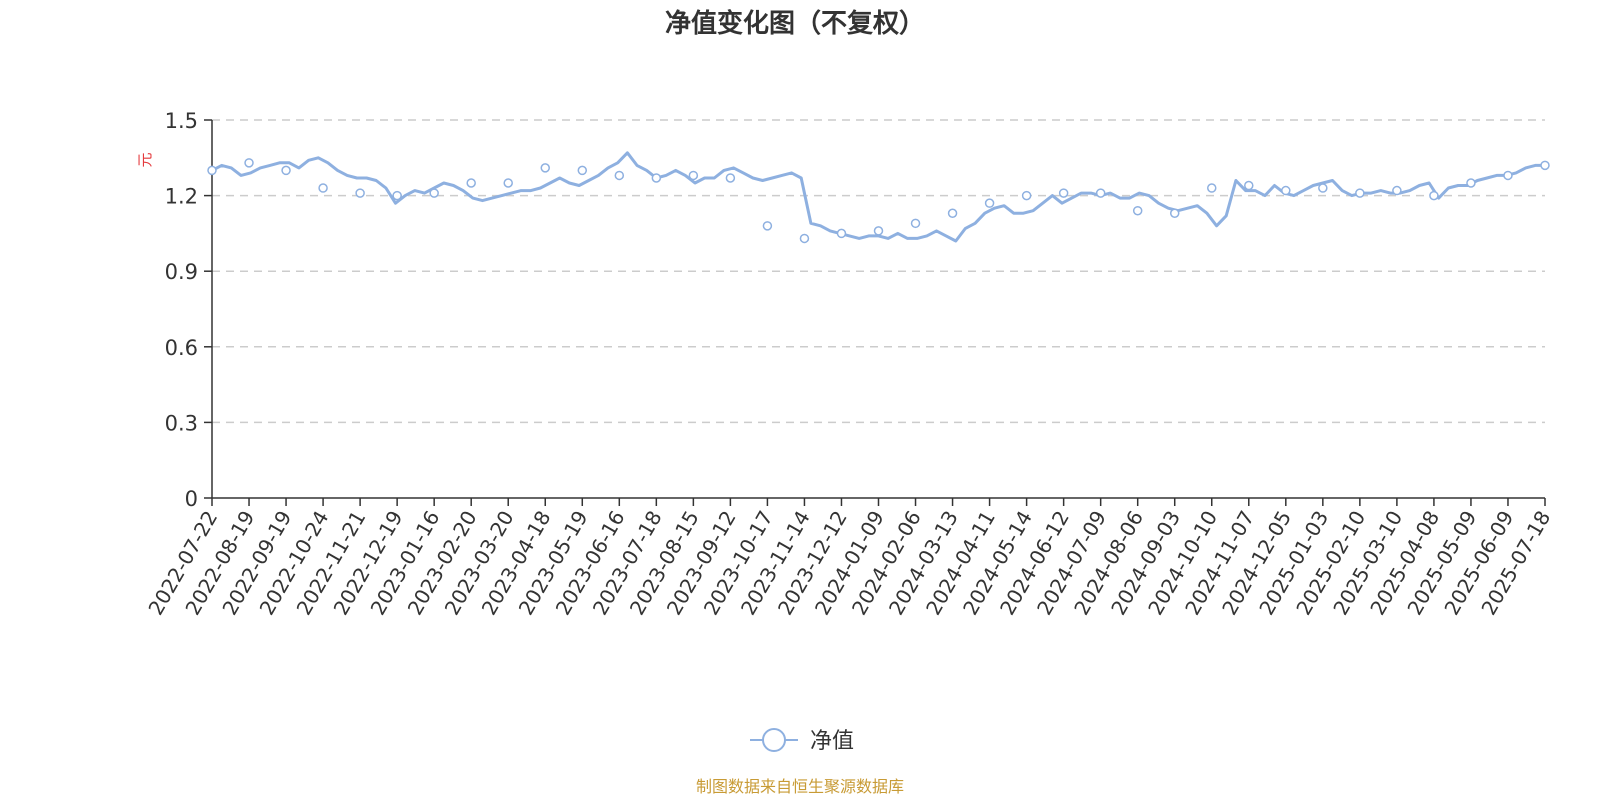 This screenshot has height=800, width=1600. I want to click on y-tick-label: 0.3, so click(181, 423).